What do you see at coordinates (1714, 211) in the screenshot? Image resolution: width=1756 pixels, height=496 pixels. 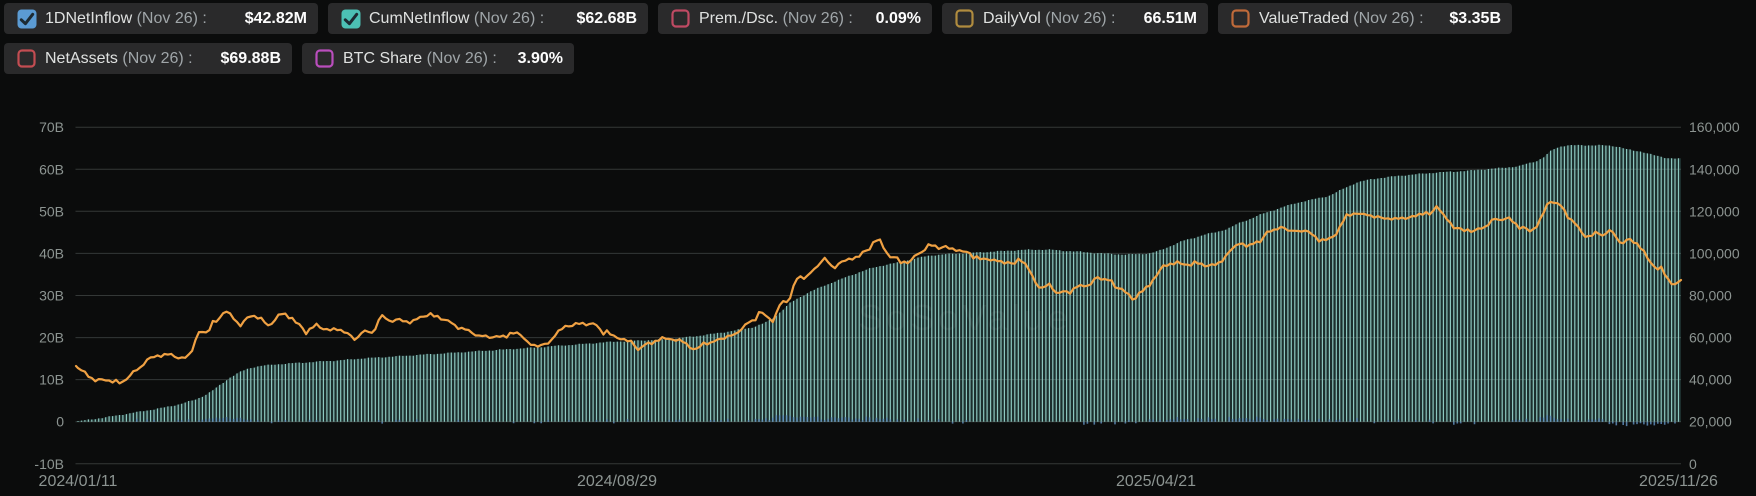 I see `svg-text: 120,000` at bounding box center [1714, 211].